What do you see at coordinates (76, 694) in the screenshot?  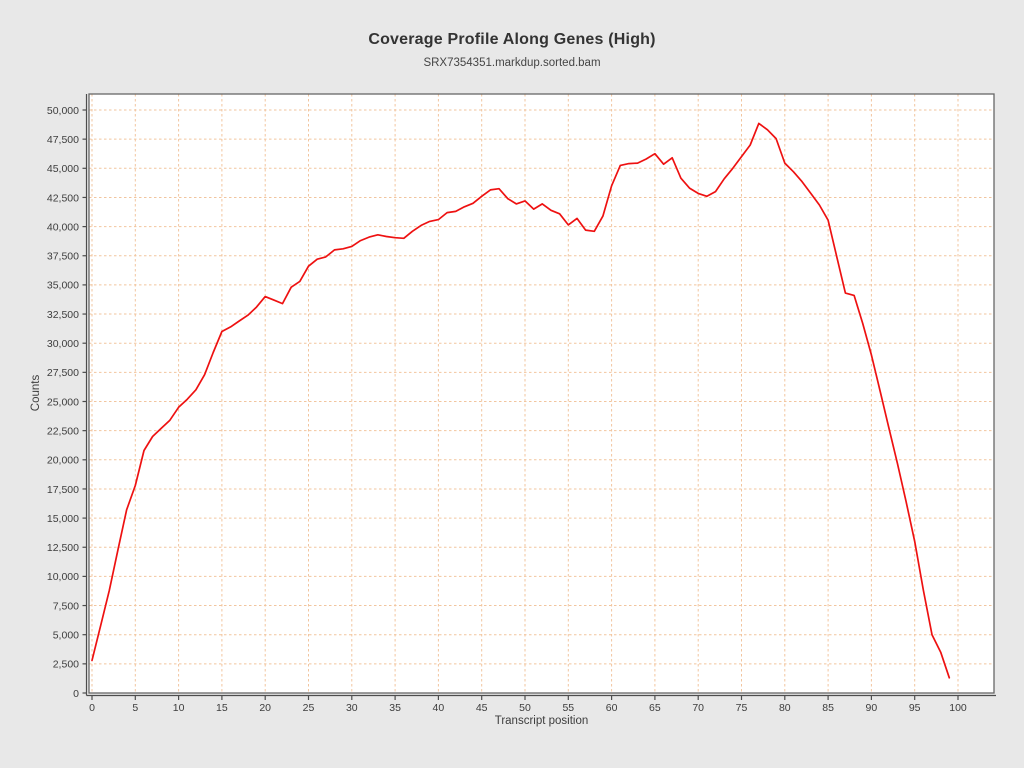 I see `y-tick-label: 0` at bounding box center [76, 694].